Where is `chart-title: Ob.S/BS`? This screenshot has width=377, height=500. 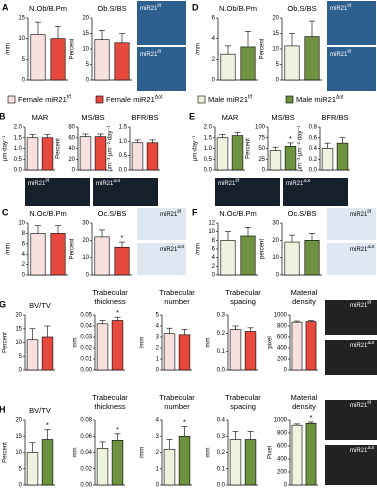 chart-title: Ob.S/BS is located at coordinates (301, 8).